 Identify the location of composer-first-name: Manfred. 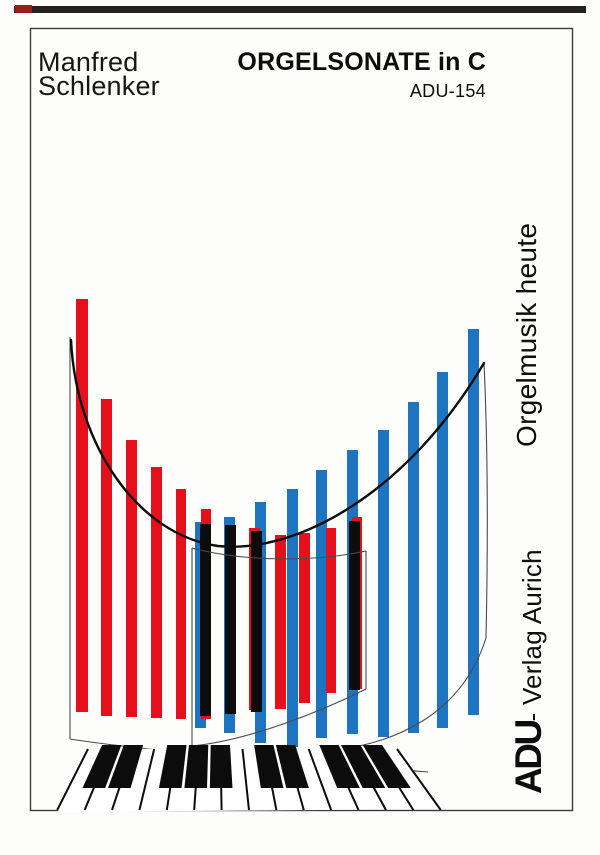
(88, 62).